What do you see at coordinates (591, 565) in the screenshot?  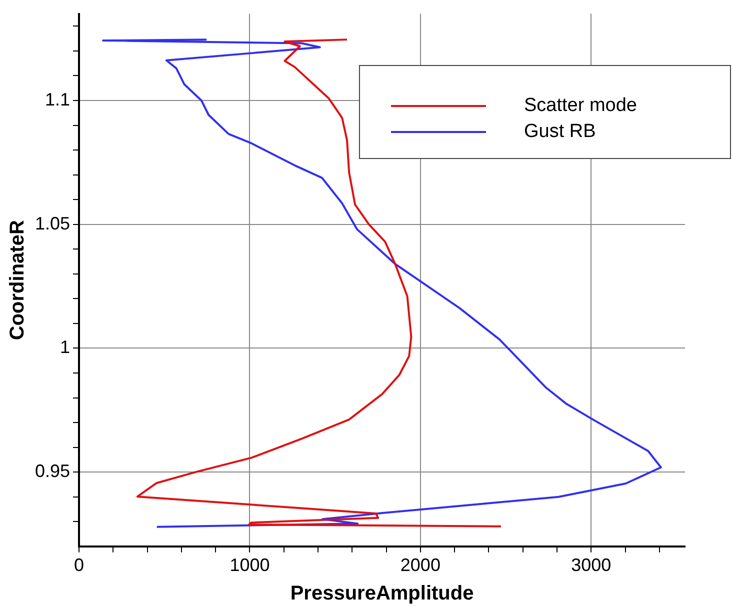 I see `x-tick-label: 3000` at bounding box center [591, 565].